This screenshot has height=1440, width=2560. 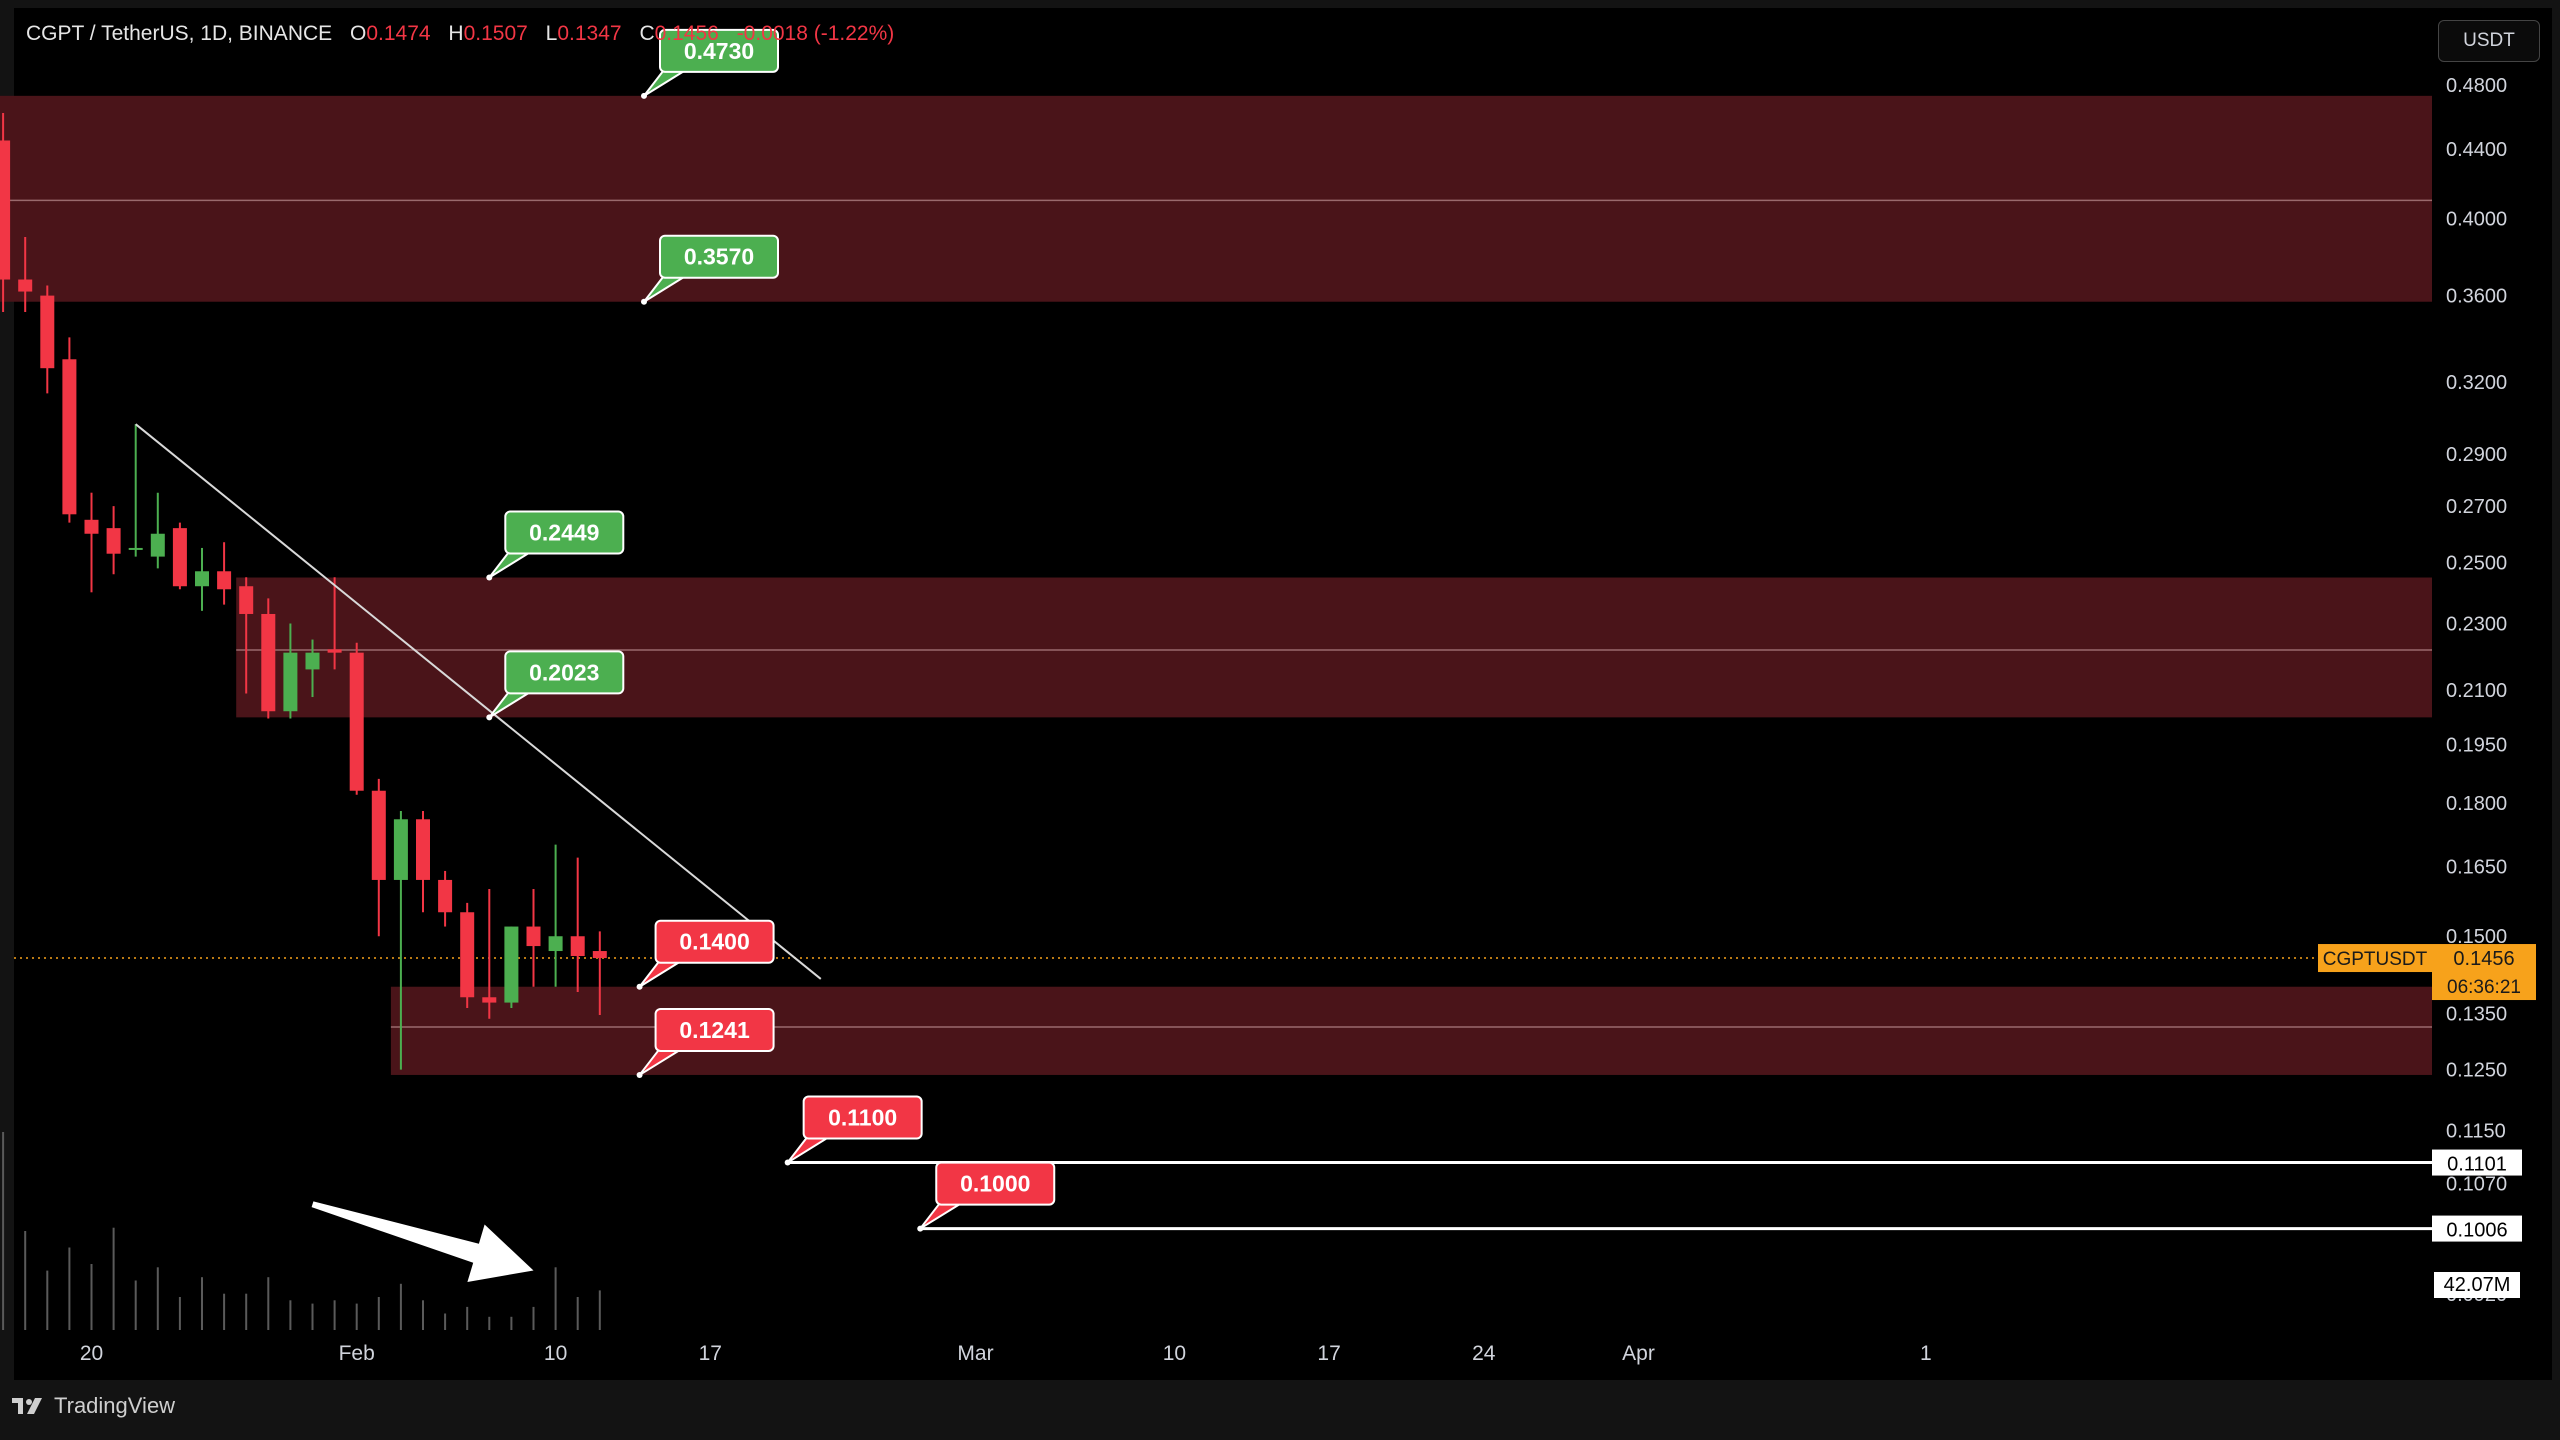 I want to click on y-tick-label: 0.2500, so click(x=2476, y=563).